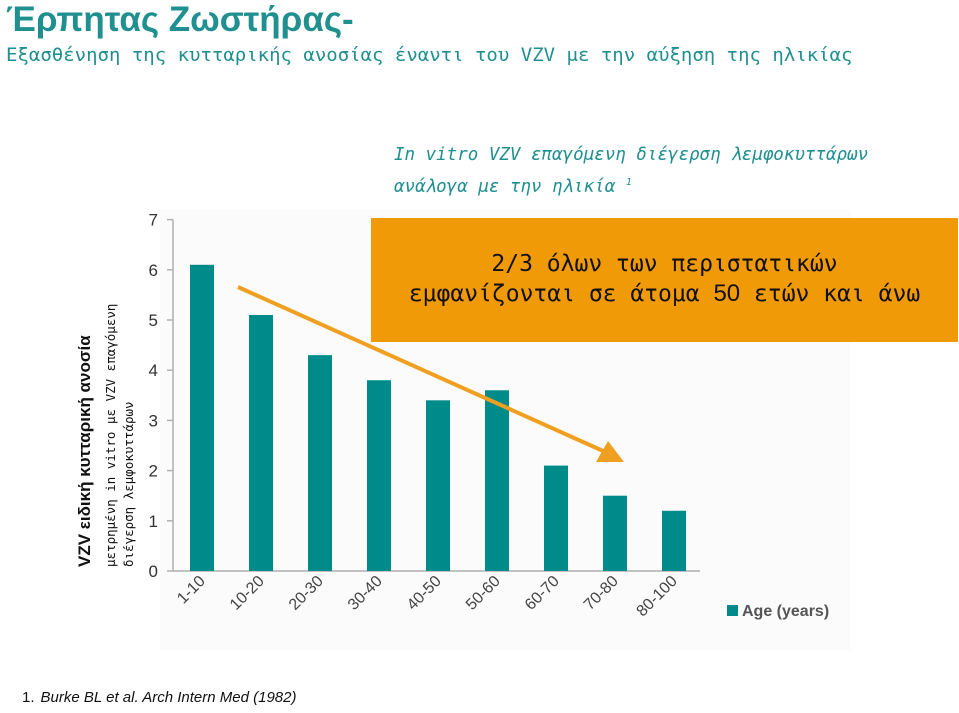 This screenshot has height=713, width=959. Describe the element at coordinates (110, 435) in the screenshot. I see `y-axis-label-line2: μετρημένη in vitro με VZV επαγόμενη` at that location.